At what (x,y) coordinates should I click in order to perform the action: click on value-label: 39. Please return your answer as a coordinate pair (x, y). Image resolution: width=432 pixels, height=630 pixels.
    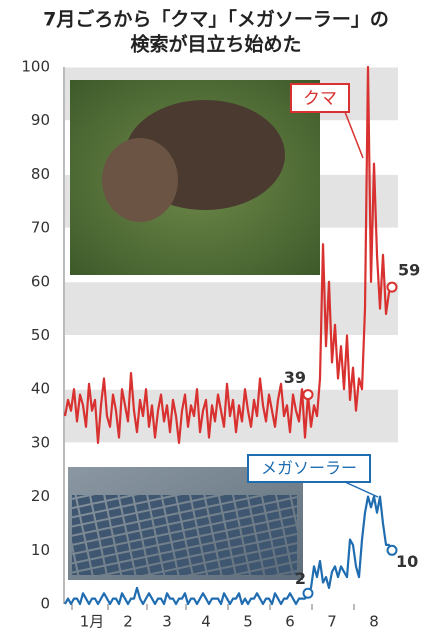
    Looking at the image, I should click on (295, 377).